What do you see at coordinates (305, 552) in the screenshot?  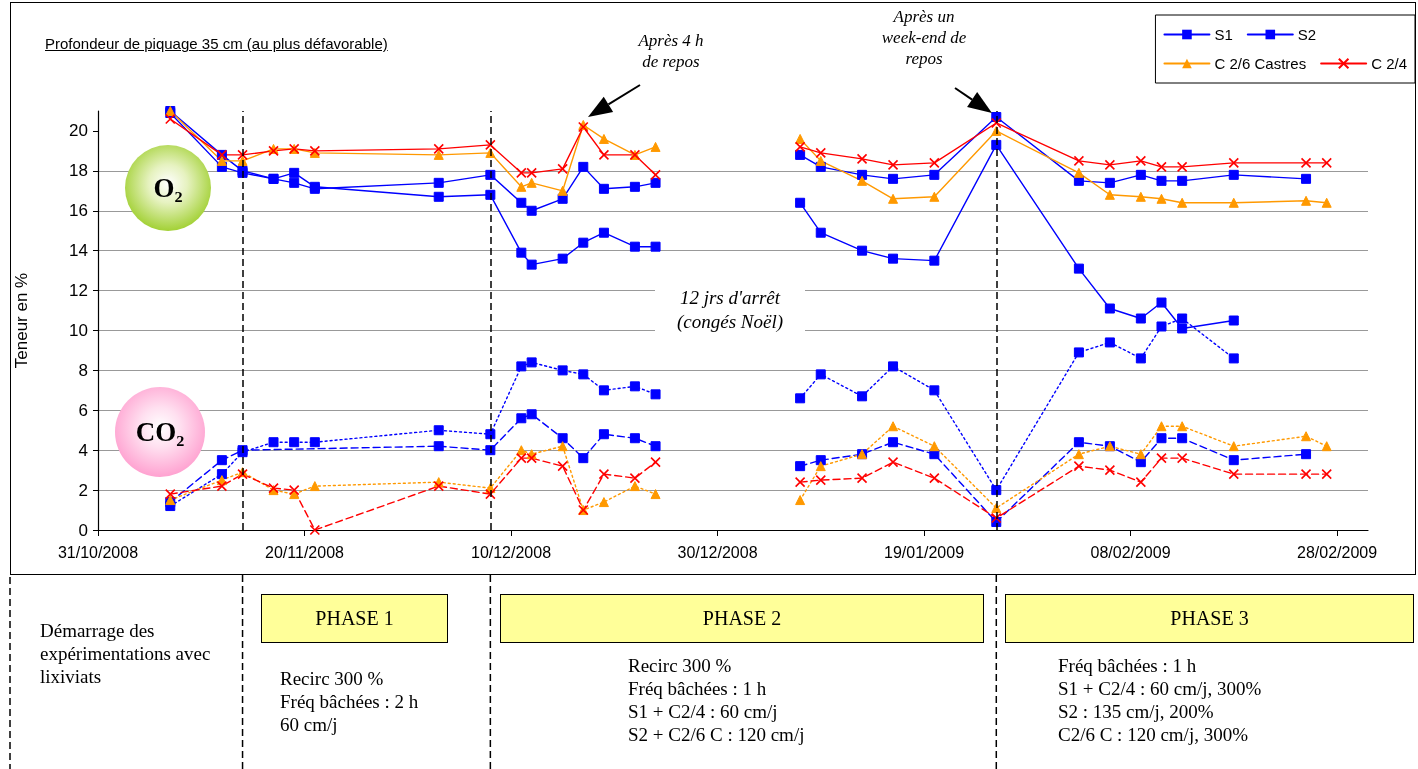 I see `x-tick-label: 20/11/2008` at bounding box center [305, 552].